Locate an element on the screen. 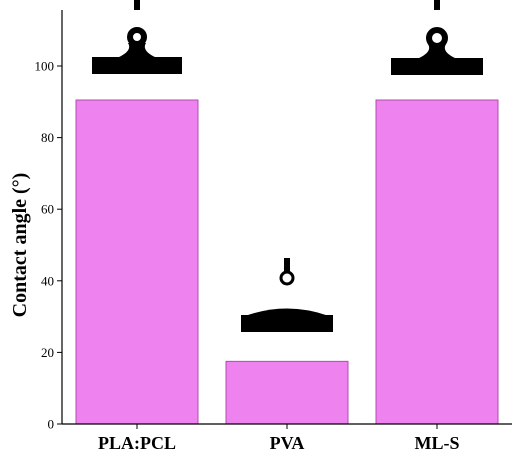 The height and width of the screenshot is (461, 519). y-tick-label: 40 is located at coordinates (47, 280).